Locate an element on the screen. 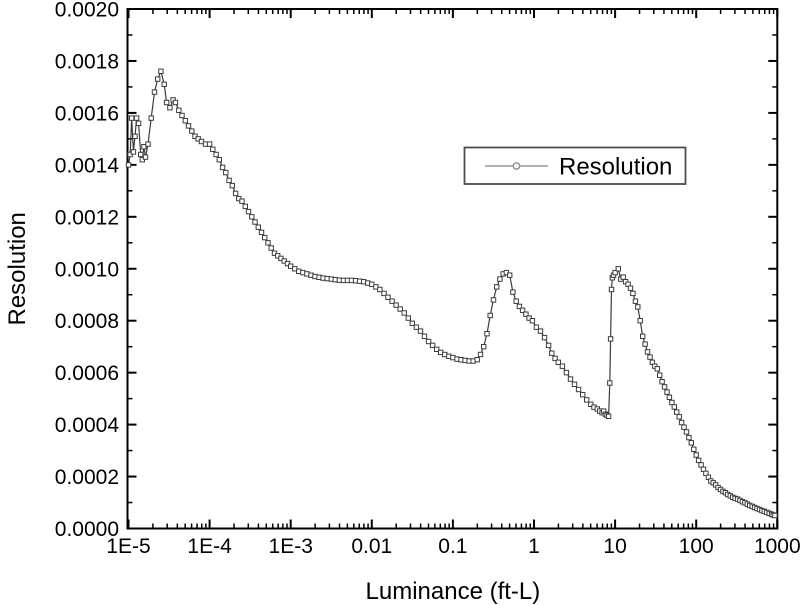 This screenshot has width=800, height=605. x-tick-label: 1E-4 is located at coordinates (209, 546).